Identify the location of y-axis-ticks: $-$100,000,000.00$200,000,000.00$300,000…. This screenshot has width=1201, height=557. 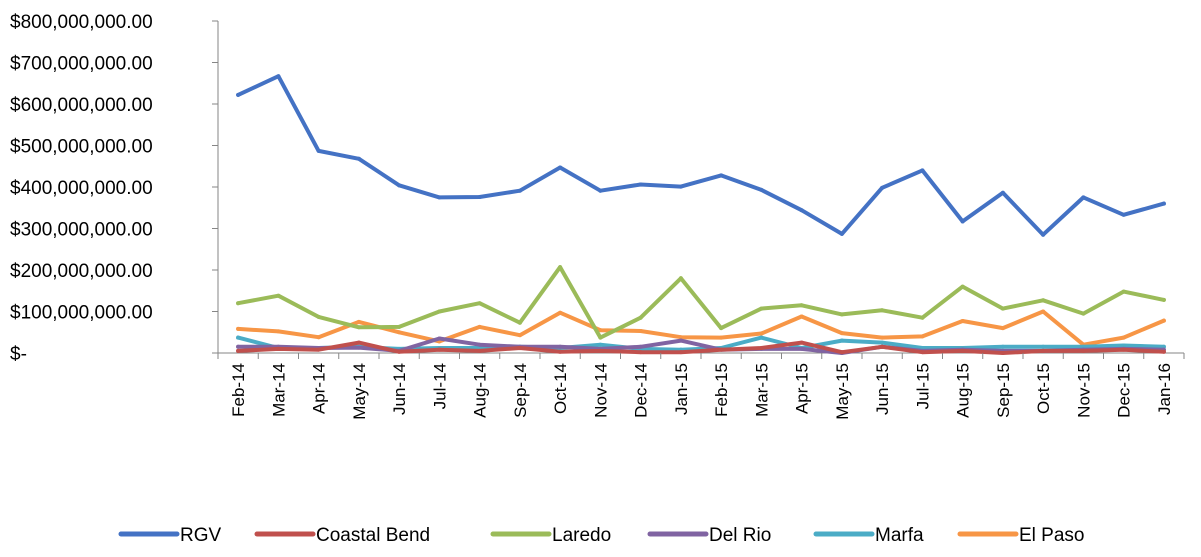
(114, 188).